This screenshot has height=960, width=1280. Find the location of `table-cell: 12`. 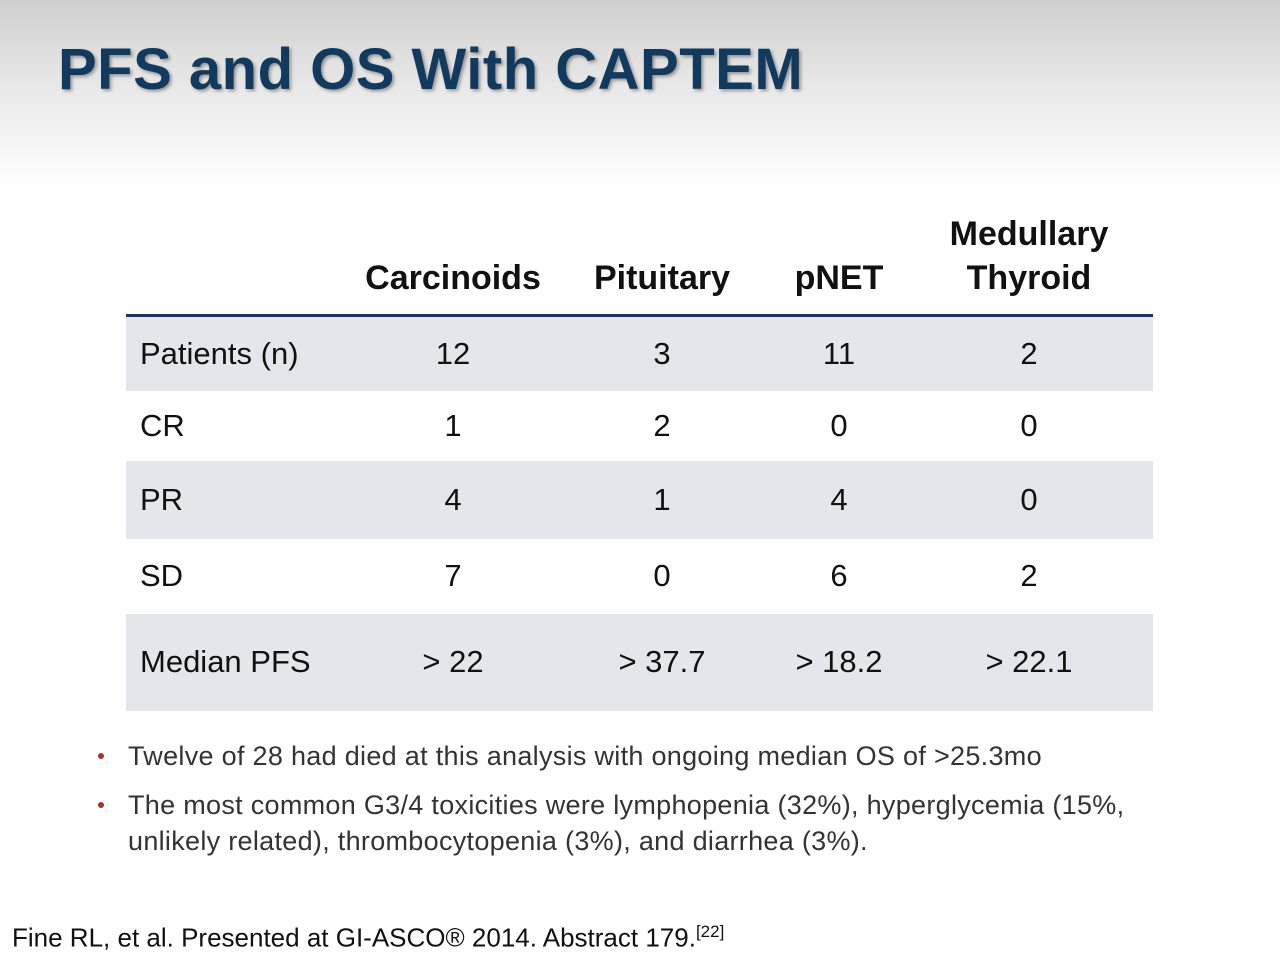

table-cell: 12 is located at coordinates (453, 353).